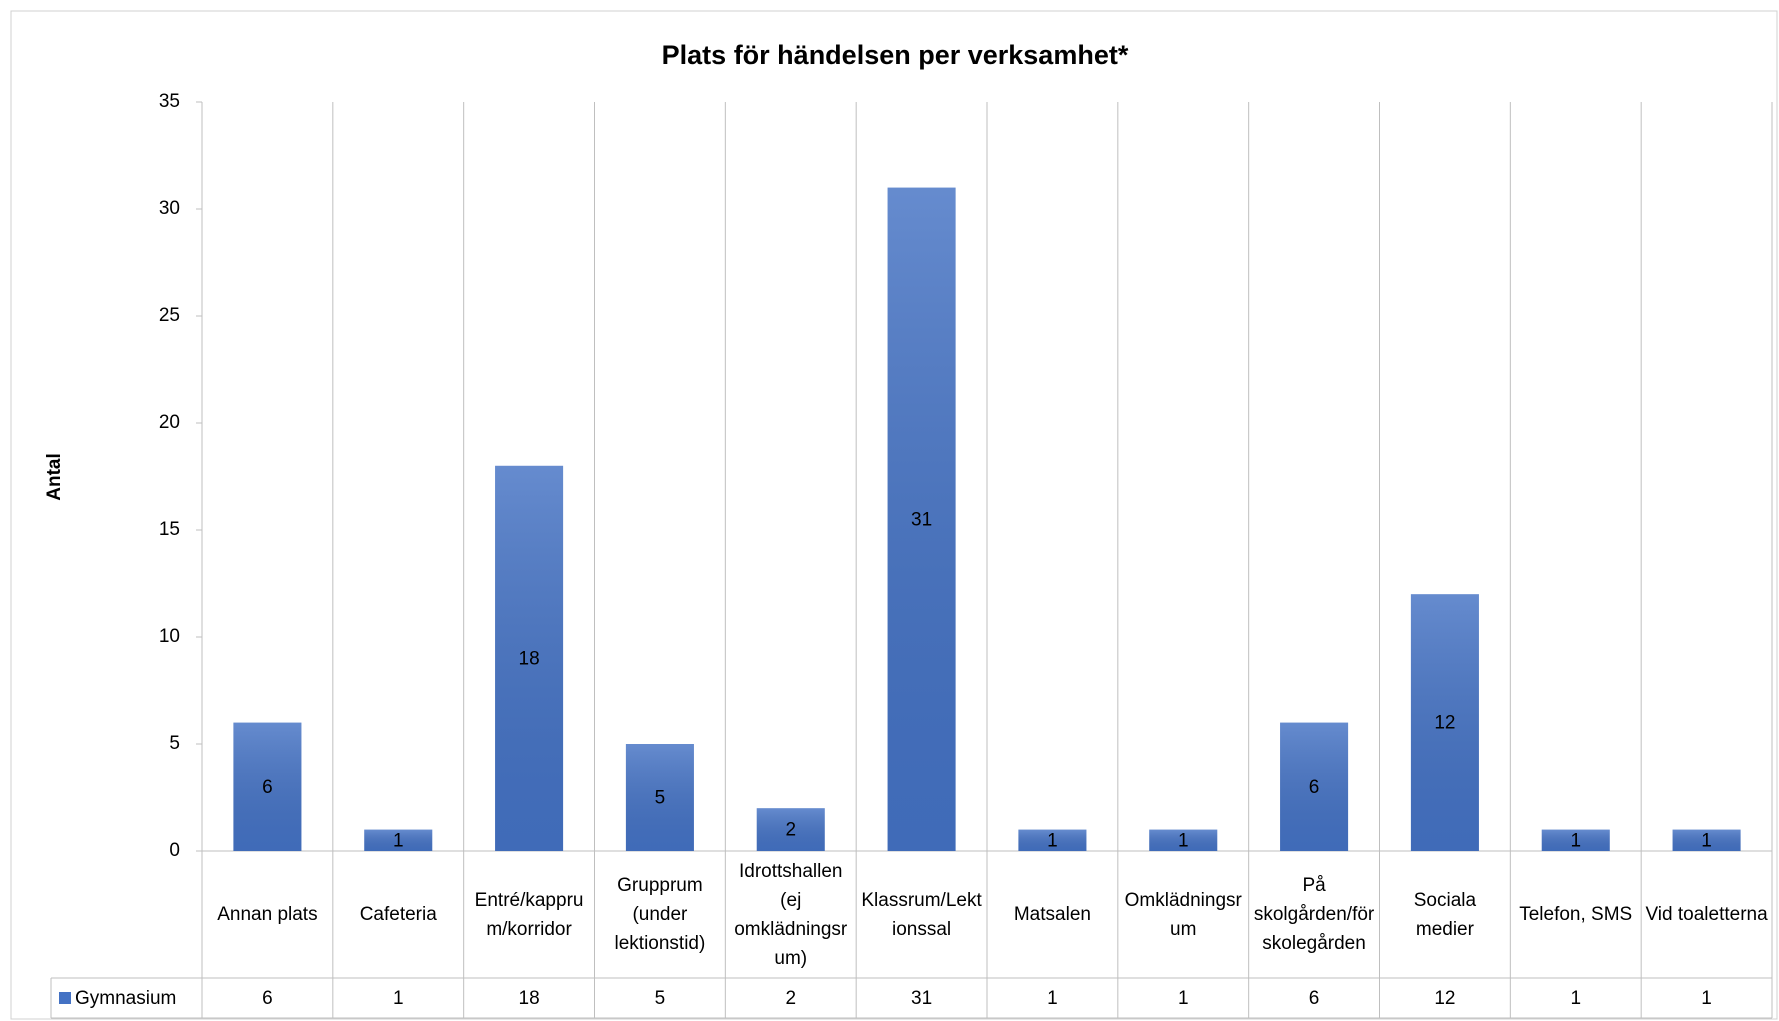  I want to click on x-tick-label: På skolgården/förskolegården, so click(1314, 914).